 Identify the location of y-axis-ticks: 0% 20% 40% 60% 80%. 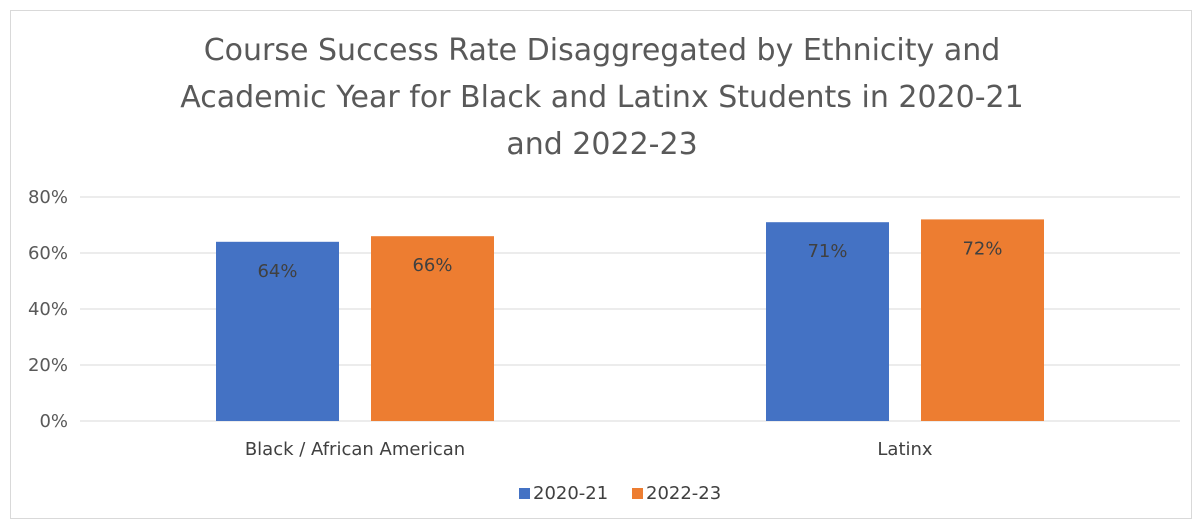
(48, 309).